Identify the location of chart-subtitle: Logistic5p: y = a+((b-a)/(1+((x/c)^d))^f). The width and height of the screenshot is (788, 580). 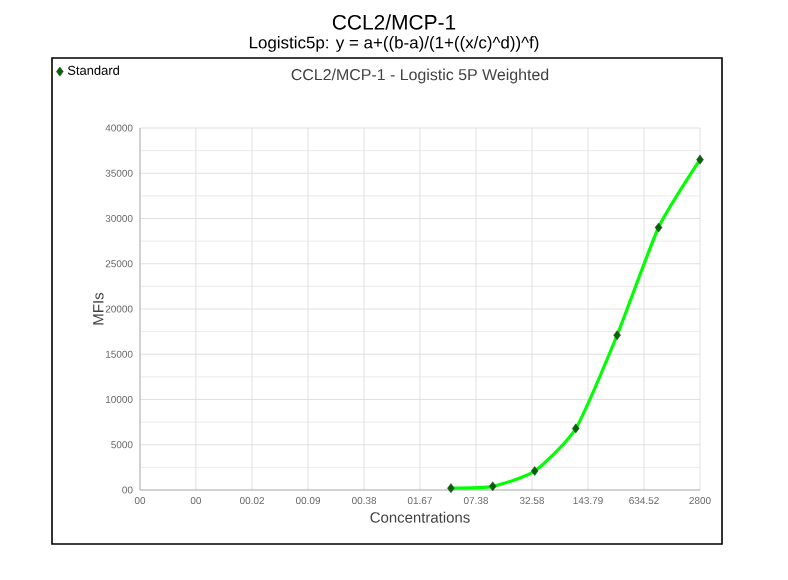
(394, 44).